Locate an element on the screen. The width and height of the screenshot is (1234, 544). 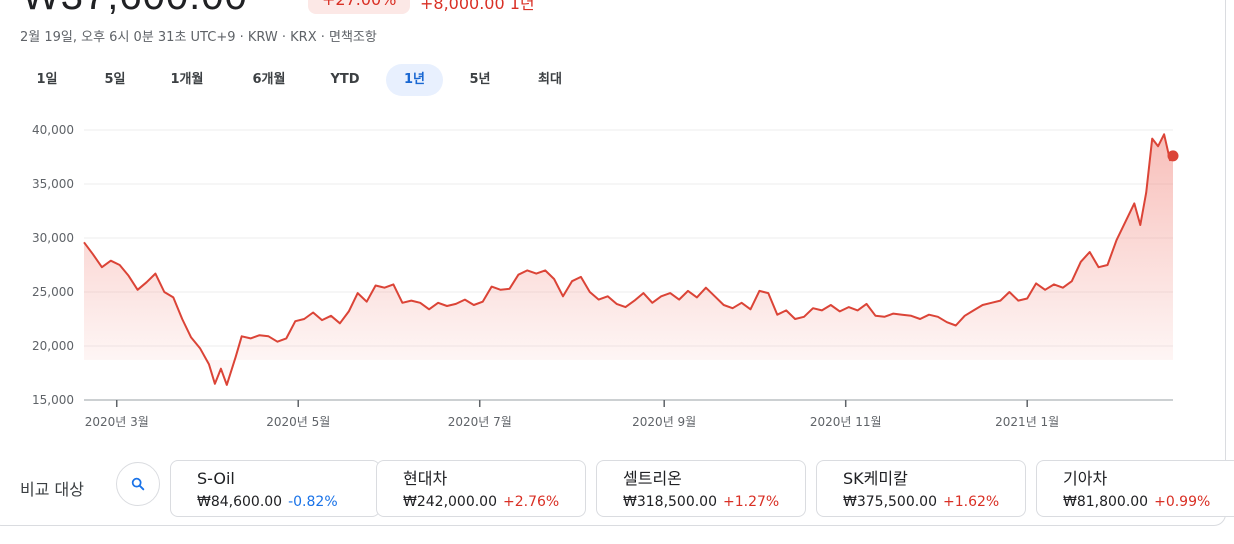
change-percent-badge: +27.00% is located at coordinates (359, 7).